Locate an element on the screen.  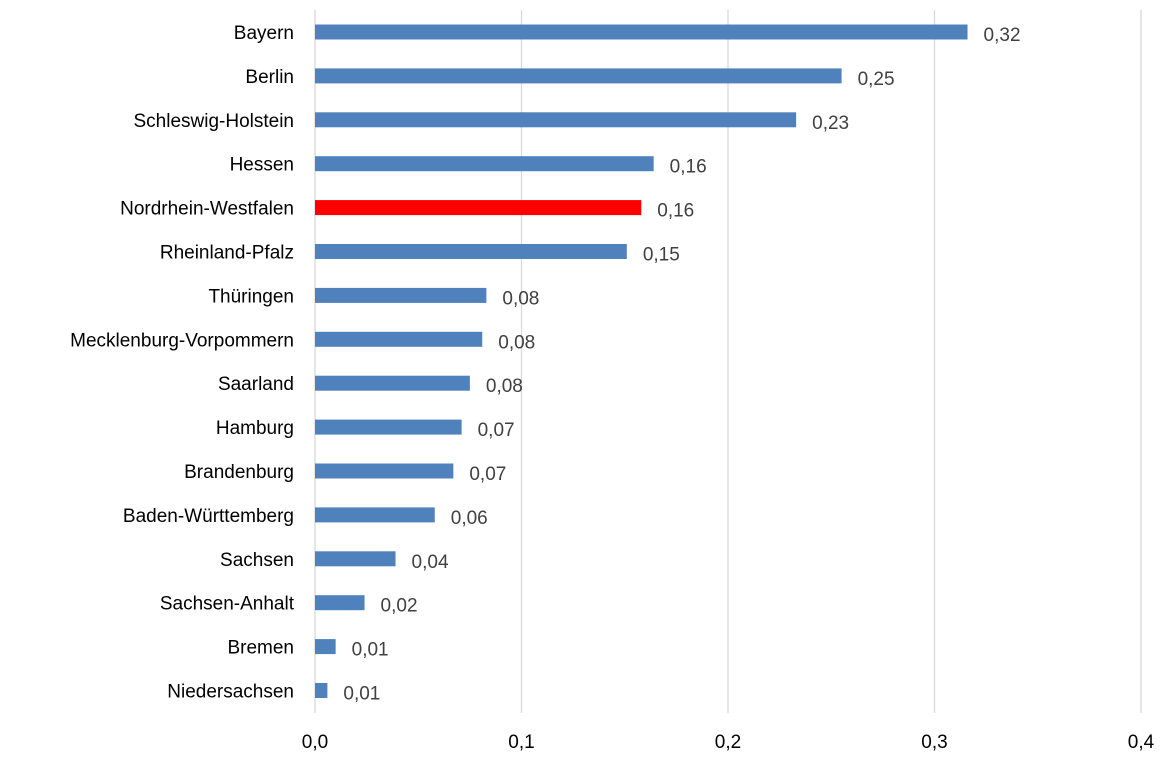
x-tick-label: 0,4 is located at coordinates (1141, 742).